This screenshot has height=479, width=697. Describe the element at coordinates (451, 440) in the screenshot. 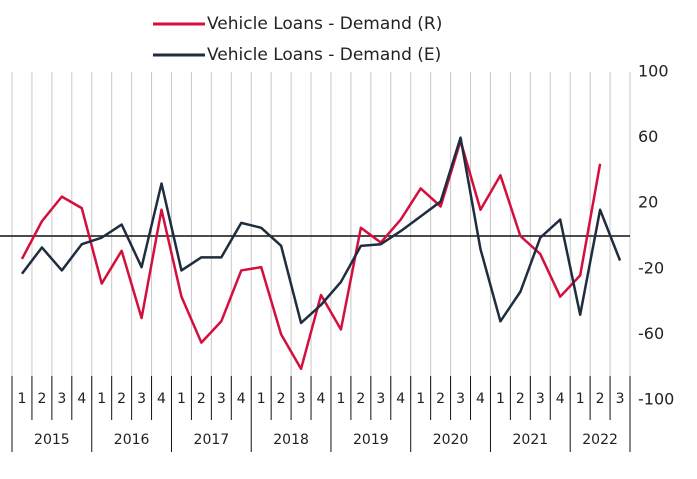

I see `year-label: 2020` at that location.